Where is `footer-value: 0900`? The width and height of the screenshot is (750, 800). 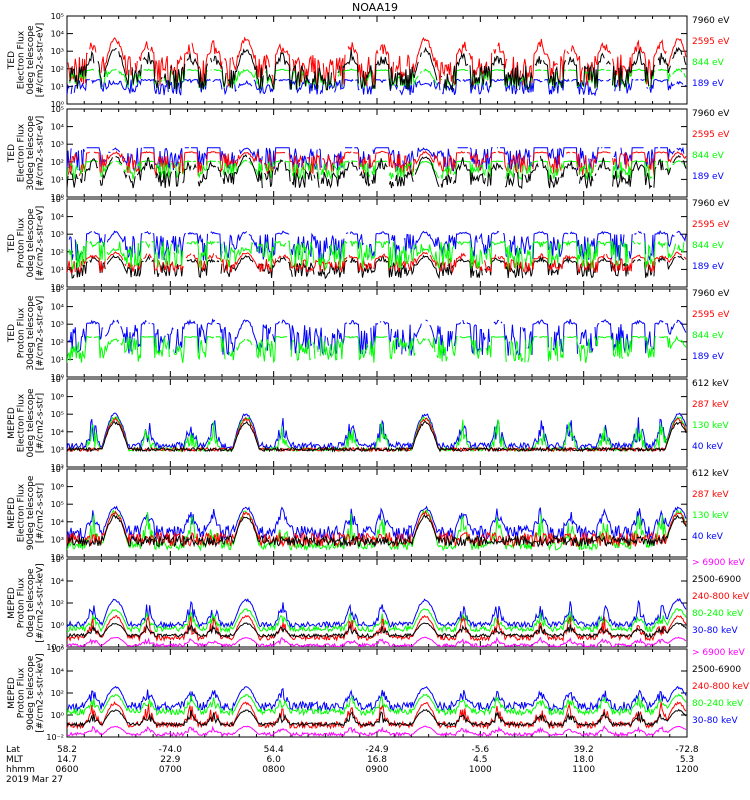 footer-value: 0900 is located at coordinates (377, 770).